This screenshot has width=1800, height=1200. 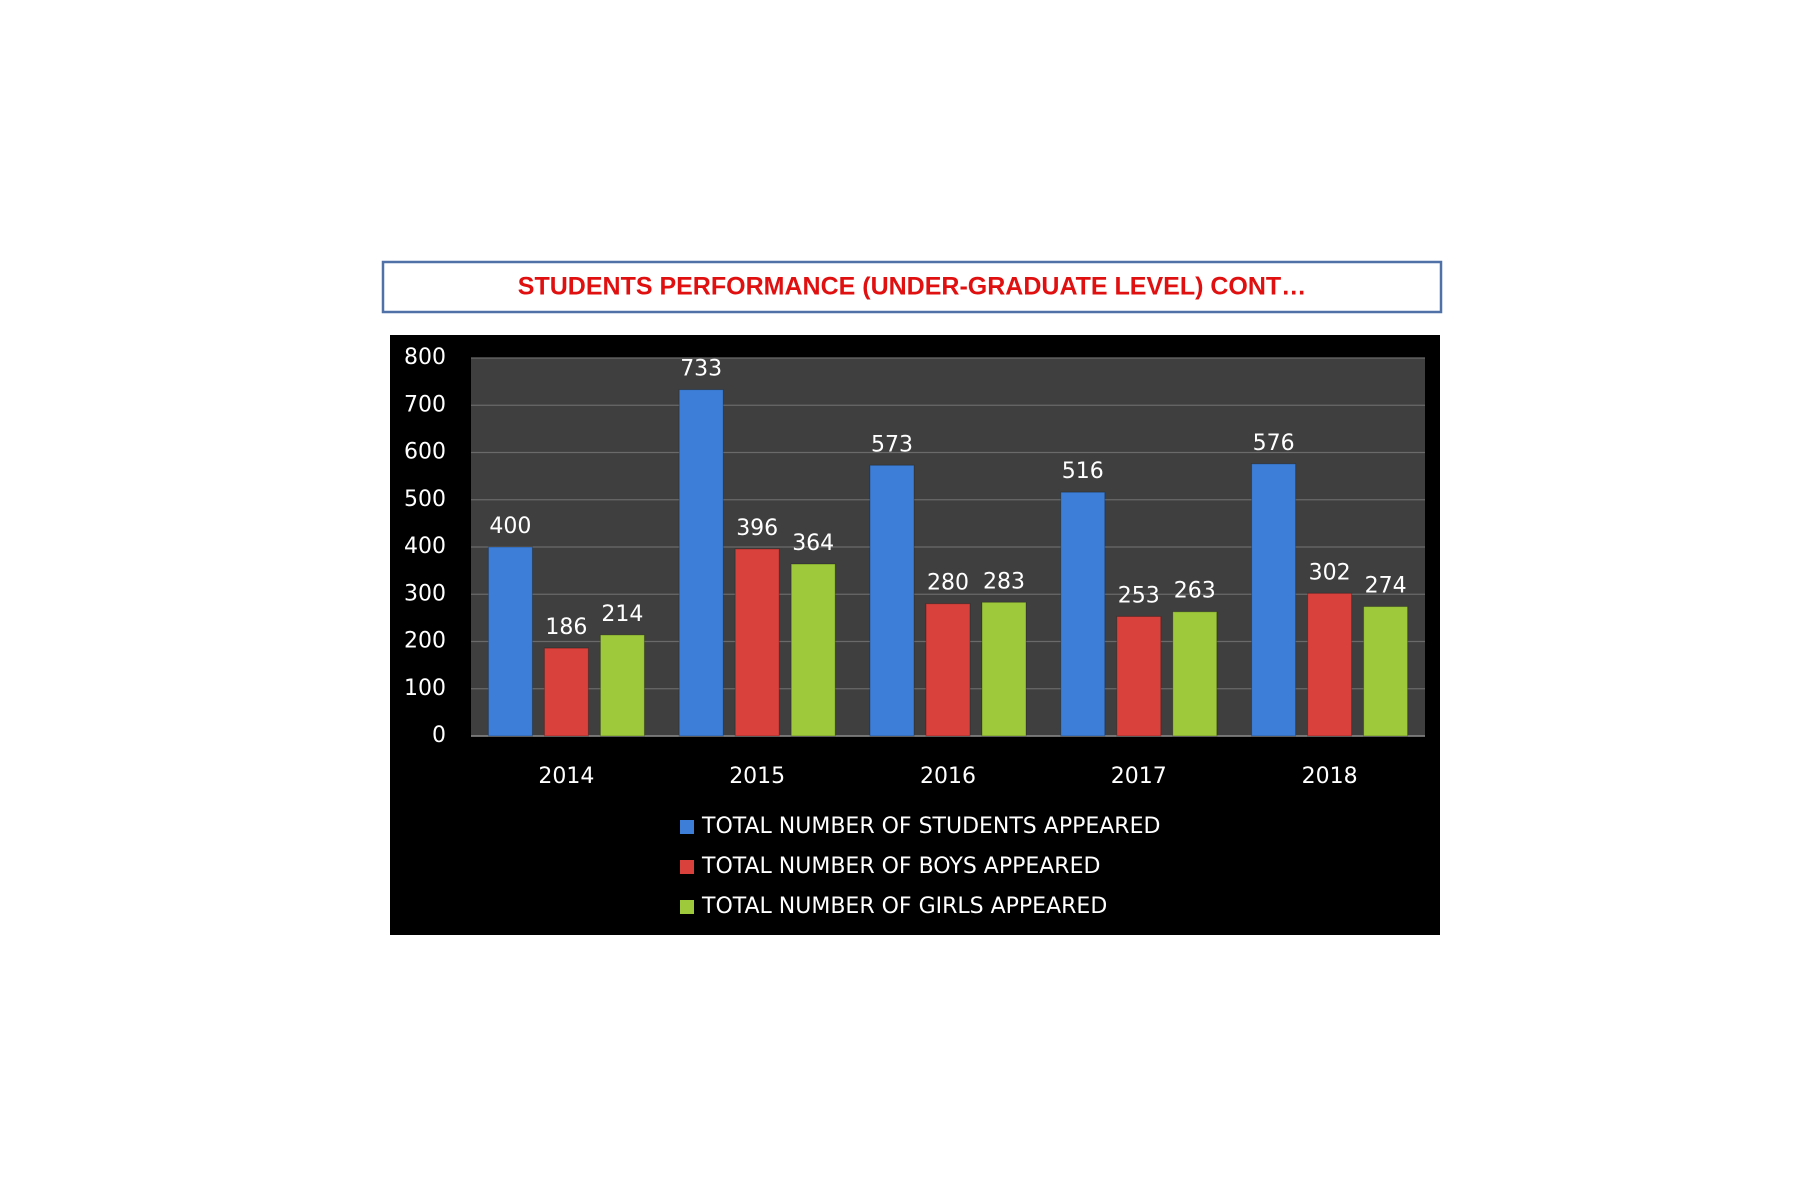 What do you see at coordinates (1083, 471) in the screenshot?
I see `value-label: 516` at bounding box center [1083, 471].